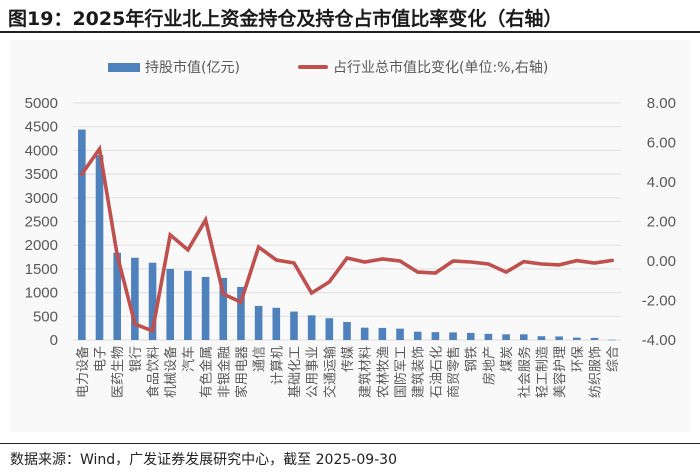 The width and height of the screenshot is (700, 475). What do you see at coordinates (41, 103) in the screenshot?
I see `left-axis-tick-label: 5000` at bounding box center [41, 103].